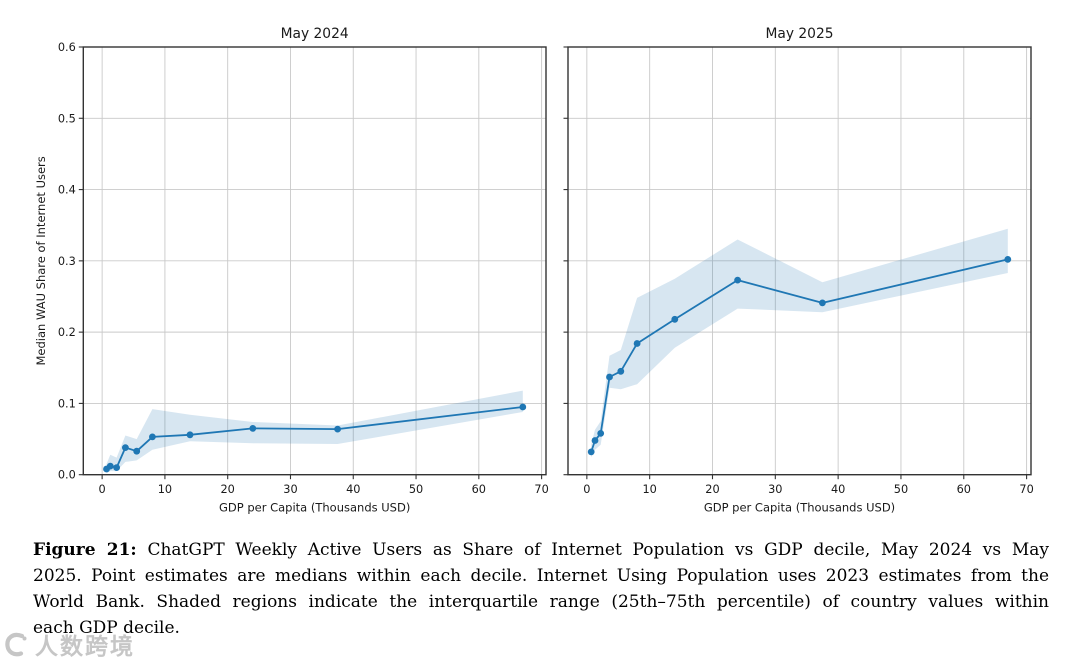 The height and width of the screenshot is (661, 1080). Describe the element at coordinates (799, 34) in the screenshot. I see `chart-title: May 2025` at that location.